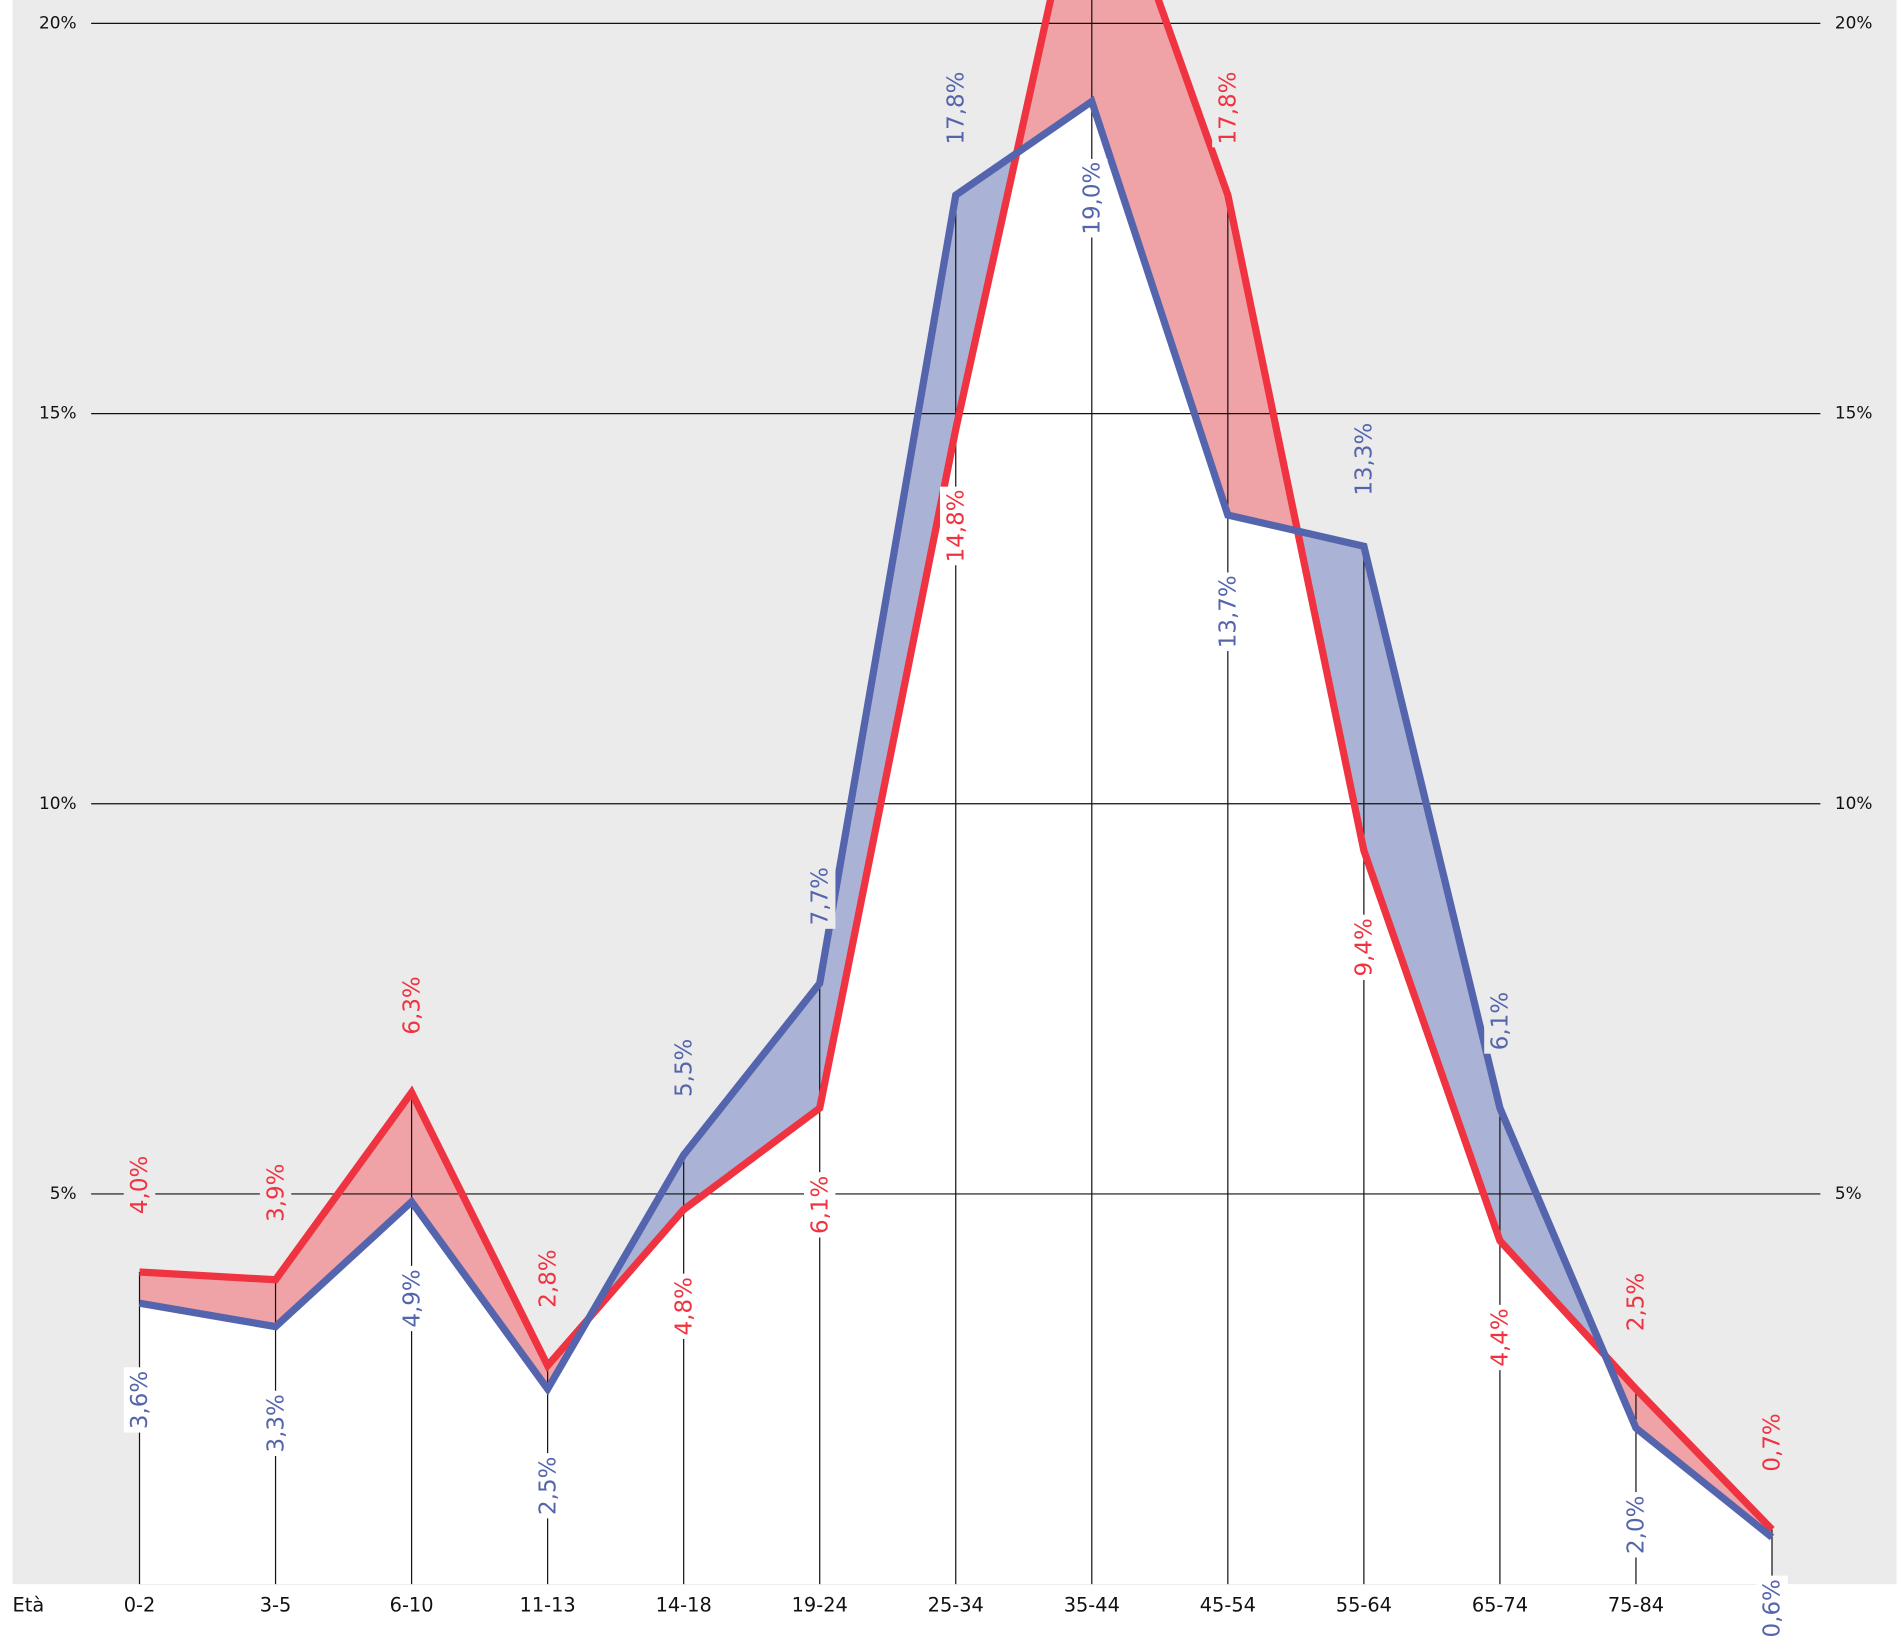  I want to click on value-label: 0,7%, so click(1773, 1442).